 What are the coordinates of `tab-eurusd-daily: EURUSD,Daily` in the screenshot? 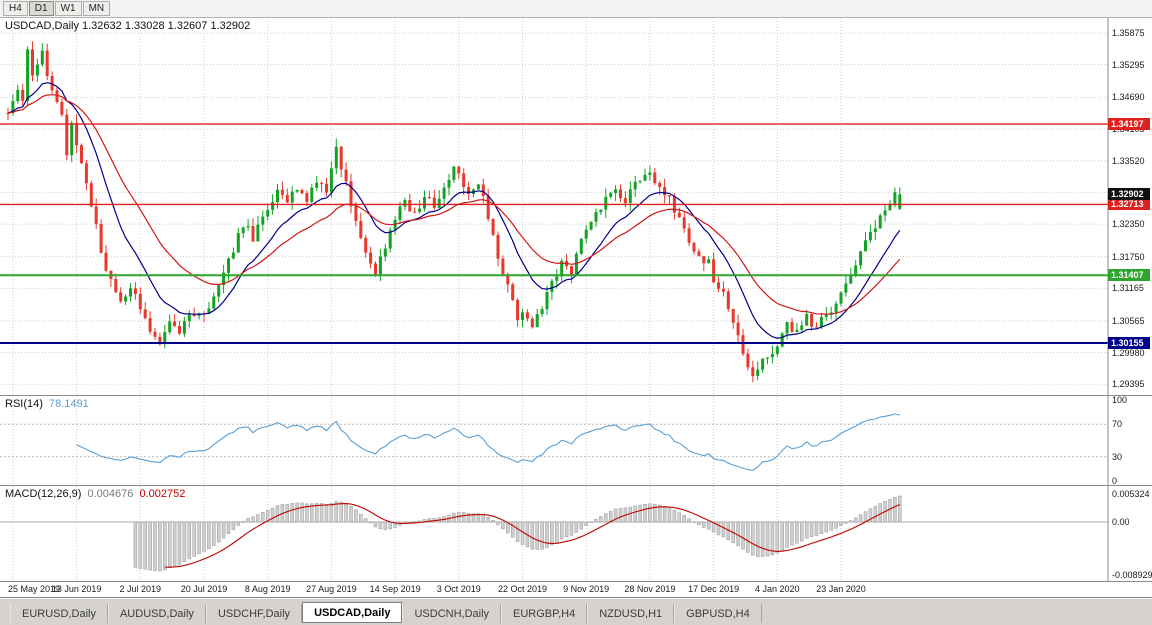 It's located at (59, 613).